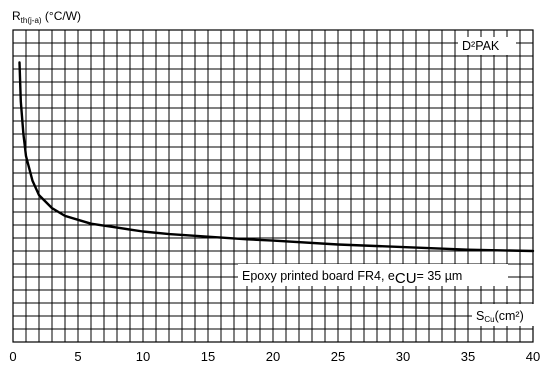  I want to click on x-tick-labels: 0 5 10 15 20 25 30 35 40, so click(274, 356).